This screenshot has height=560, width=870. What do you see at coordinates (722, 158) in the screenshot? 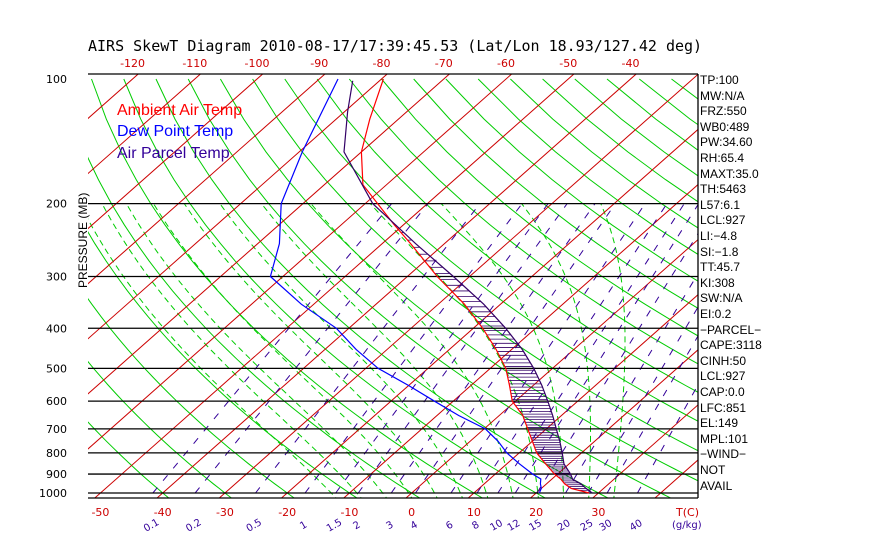
I see `stability-index-item: RH:65.4` at bounding box center [722, 158].